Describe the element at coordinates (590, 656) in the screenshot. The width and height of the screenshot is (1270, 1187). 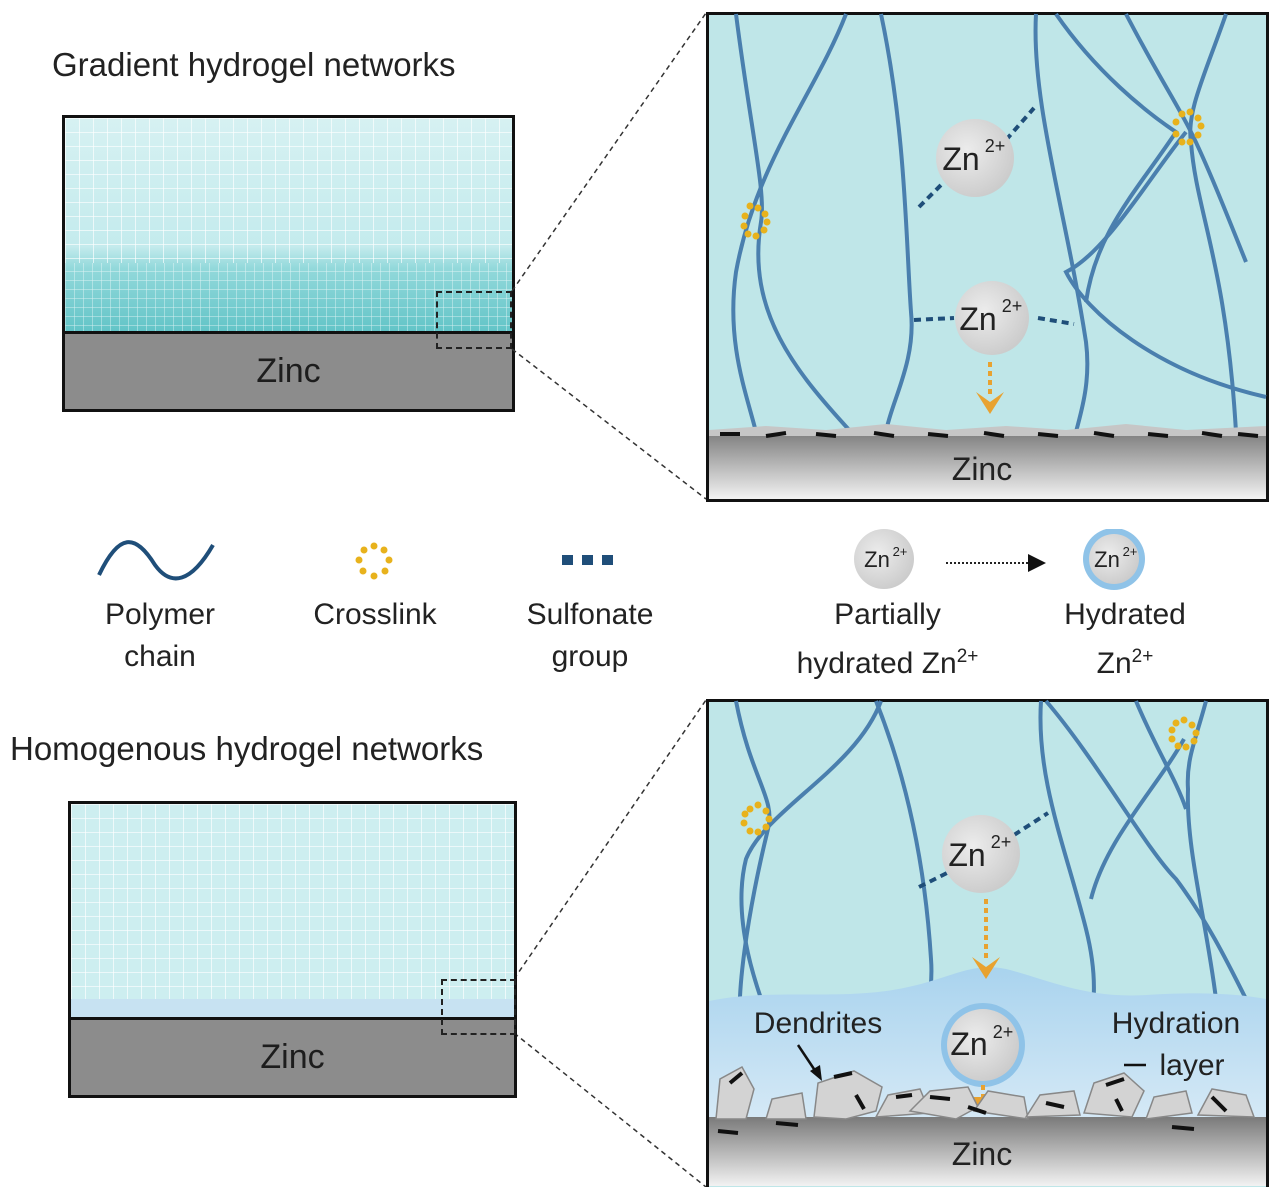
I see `legend-sulfonate-line2: group` at that location.